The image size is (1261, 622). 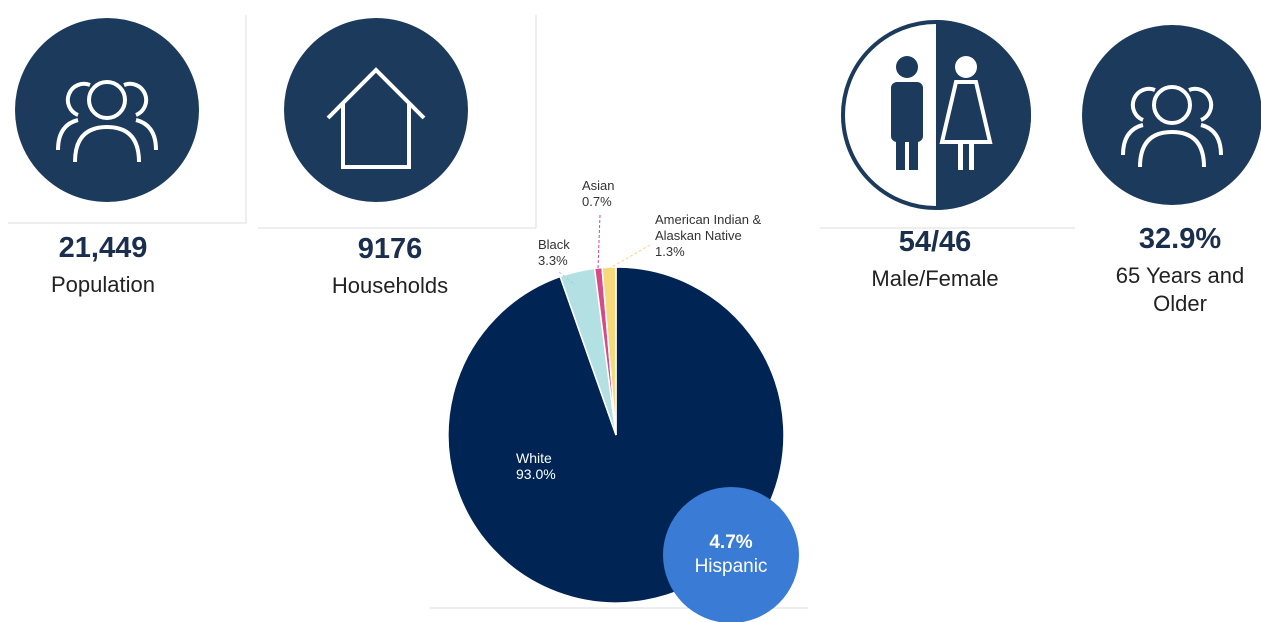 I want to click on slice-label: American Indian & Alaskan Native 1.3%, so click(x=722, y=236).